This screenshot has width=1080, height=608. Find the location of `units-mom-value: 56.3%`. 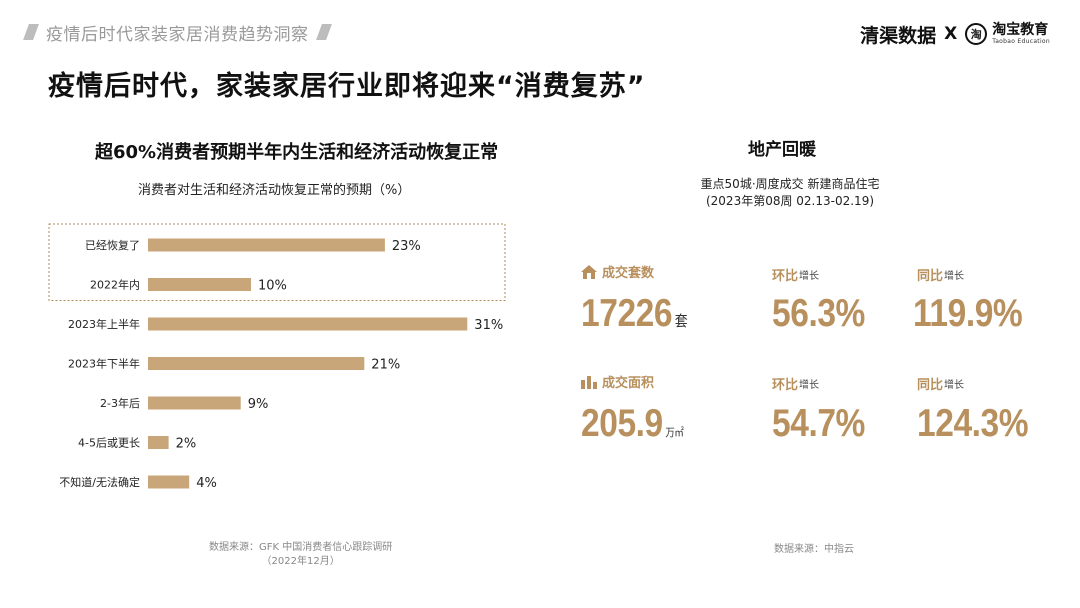

units-mom-value: 56.3% is located at coordinates (818, 313).